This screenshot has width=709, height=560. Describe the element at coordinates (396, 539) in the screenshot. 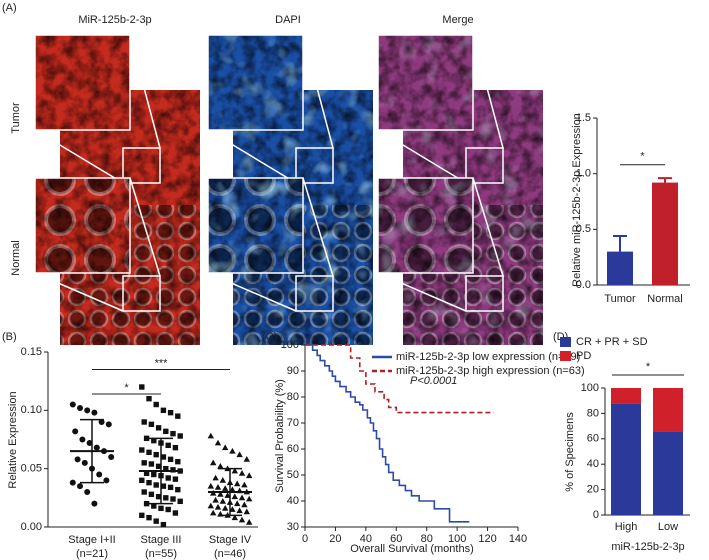

I see `x-tick-label: 60` at that location.